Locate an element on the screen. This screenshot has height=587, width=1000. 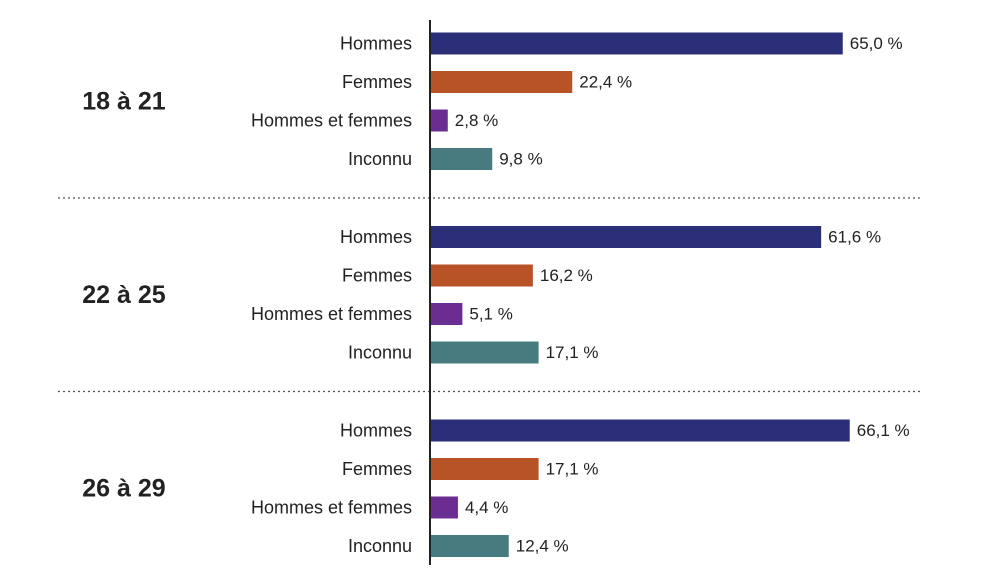
value-label: 9,8 % is located at coordinates (520, 159).